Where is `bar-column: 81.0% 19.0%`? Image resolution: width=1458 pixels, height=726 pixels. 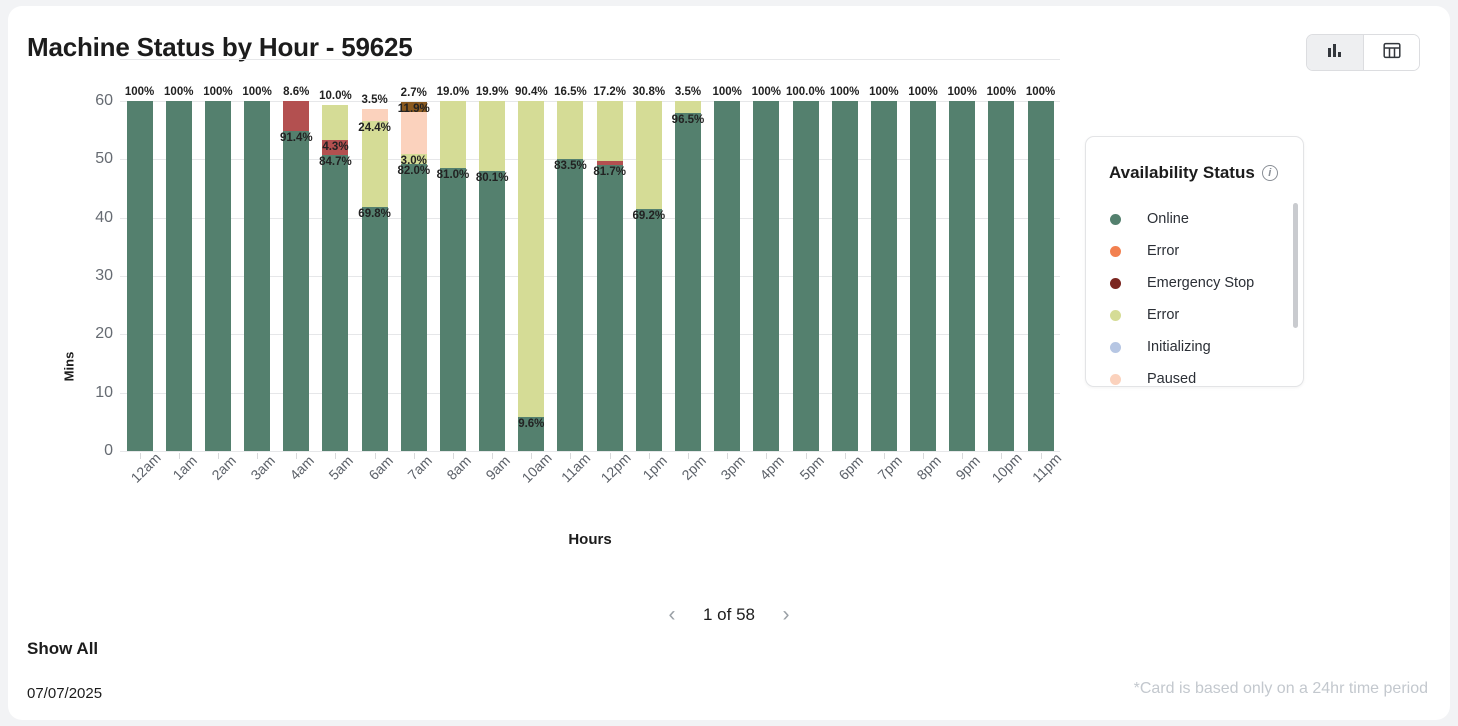 bar-column: 81.0% 19.0% is located at coordinates (452, 268).